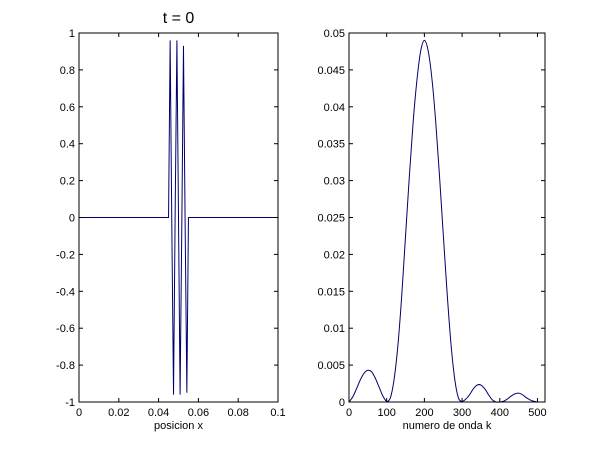 This screenshot has height=451, width=602. What do you see at coordinates (331, 292) in the screenshot?
I see `right-y-tick-label: 0.015` at bounding box center [331, 292].